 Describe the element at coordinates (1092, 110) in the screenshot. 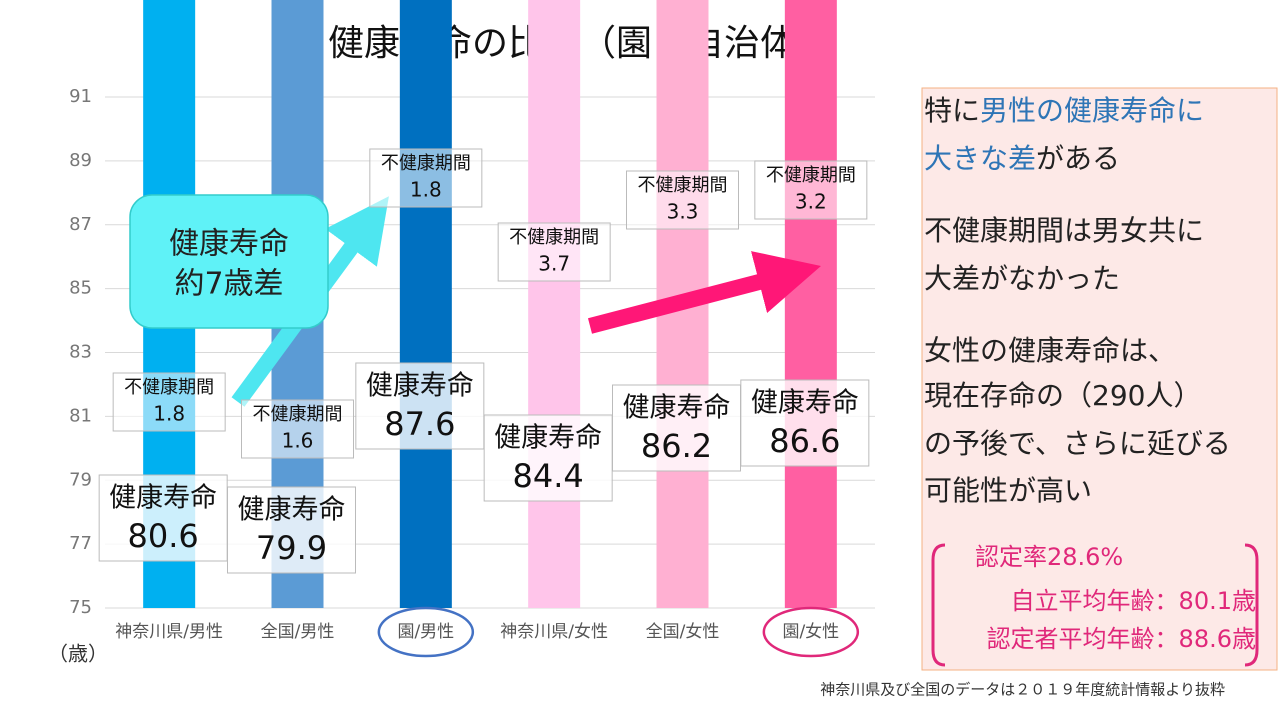

I see `panel-span: 男性の健康寿命に` at that location.